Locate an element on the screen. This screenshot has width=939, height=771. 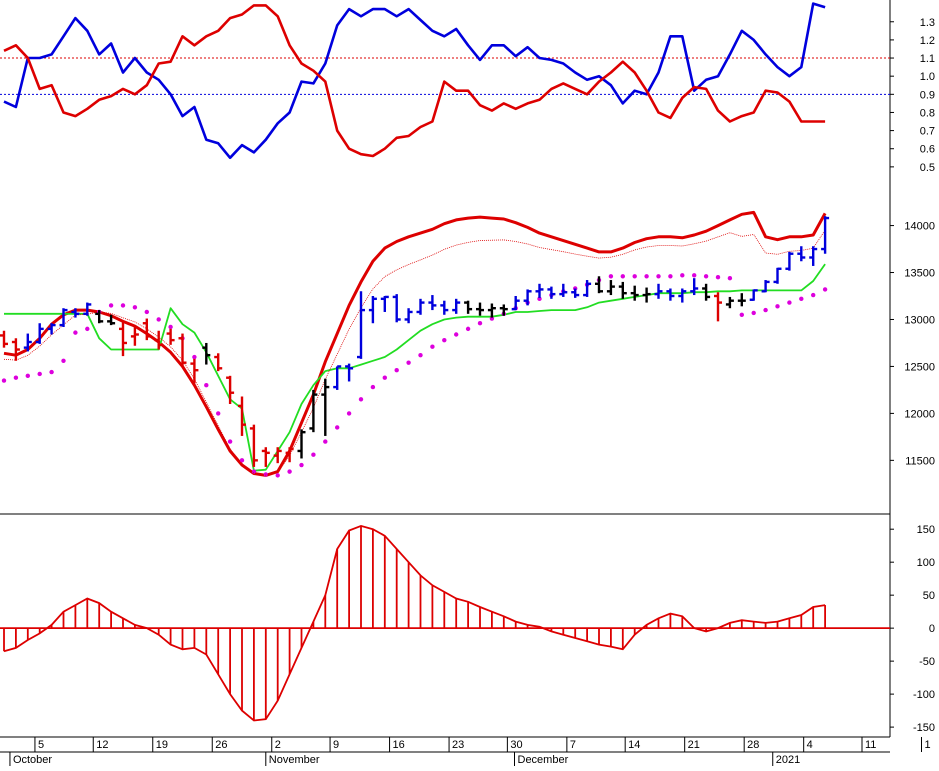
y-tick-label: 50 is located at coordinates (929, 596).